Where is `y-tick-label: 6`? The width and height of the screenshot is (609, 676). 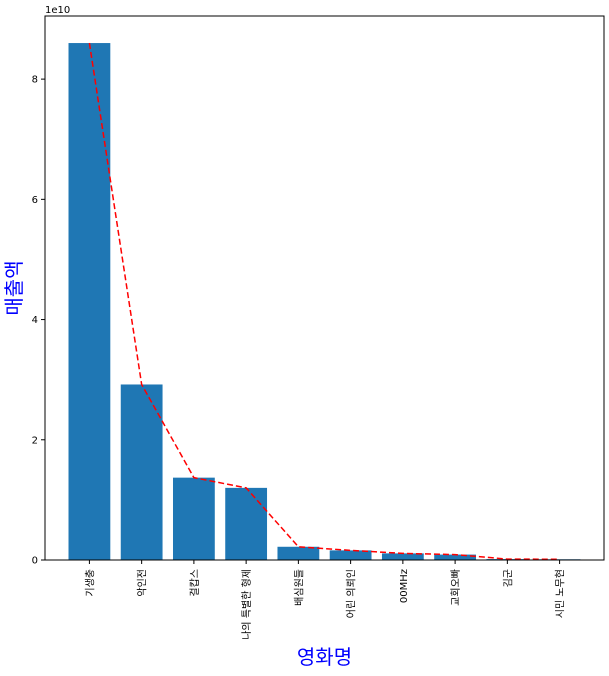
y-tick-label: 6 is located at coordinates (35, 200).